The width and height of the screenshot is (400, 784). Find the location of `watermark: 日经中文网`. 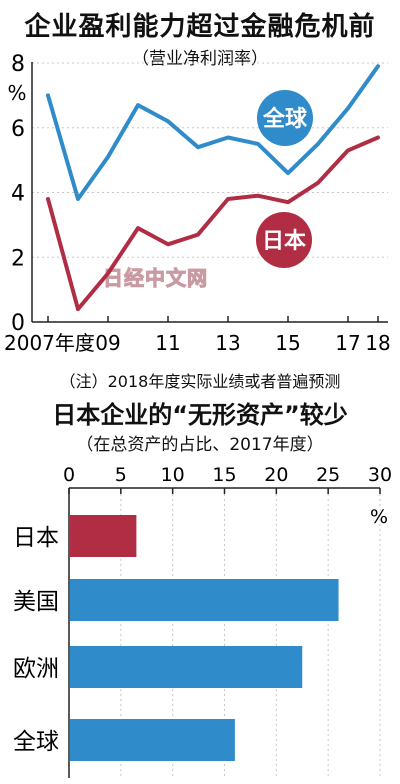

watermark: 日经中文网 is located at coordinates (155, 278).